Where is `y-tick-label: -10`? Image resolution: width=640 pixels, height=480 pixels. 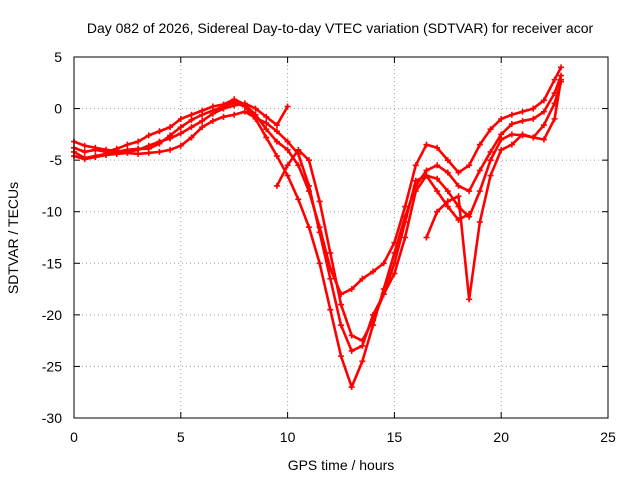
y-tick-label: -10 is located at coordinates (52, 212).